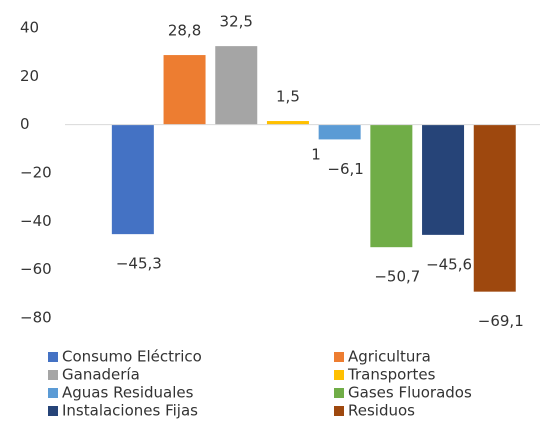 Image resolution: width=548 pixels, height=444 pixels. What do you see at coordinates (288, 97) in the screenshot?
I see `data-label: 1,5` at bounding box center [288, 97].